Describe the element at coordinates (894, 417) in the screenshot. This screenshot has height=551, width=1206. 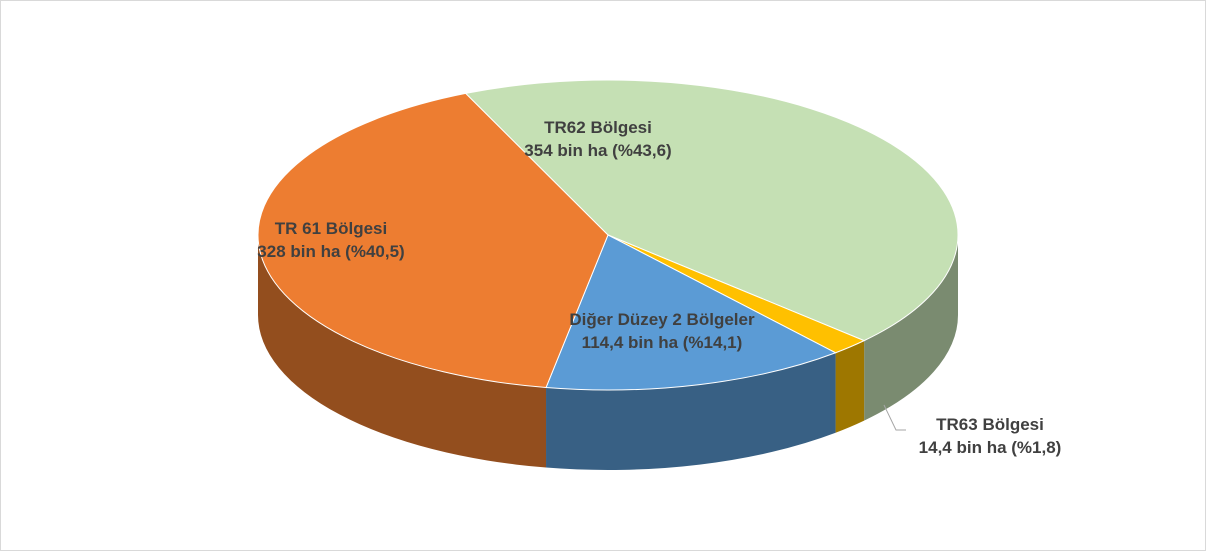
I see `leader-line` at that location.